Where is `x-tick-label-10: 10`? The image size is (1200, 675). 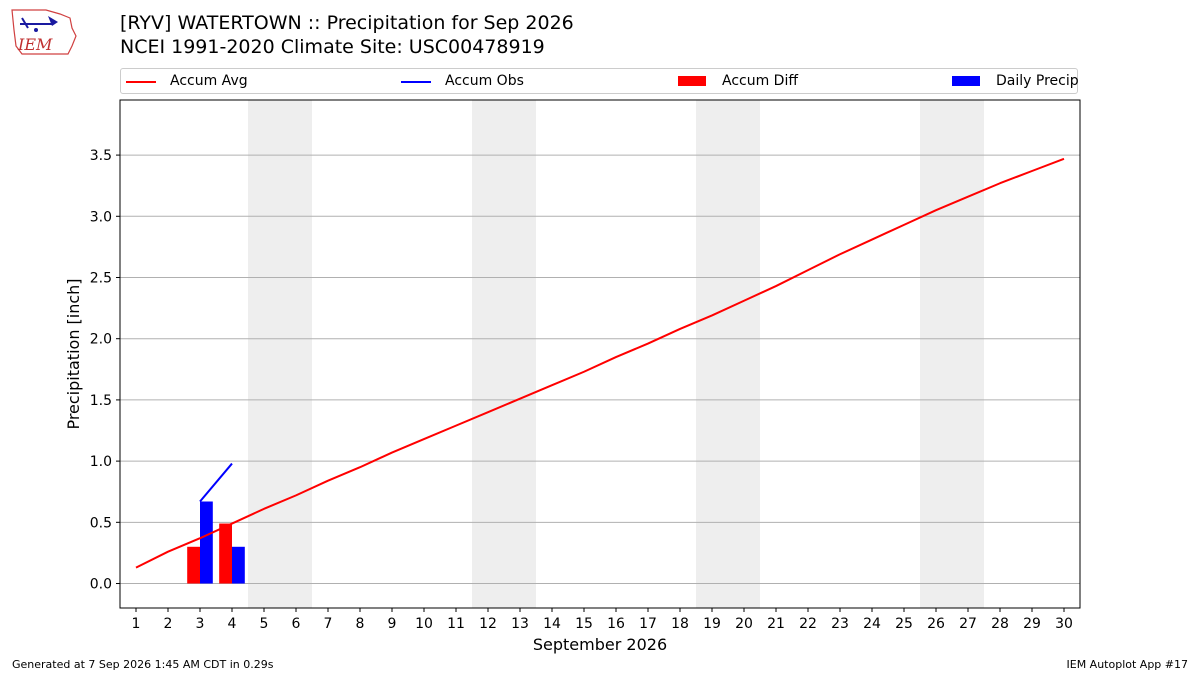
x-tick-label-10: 10 is located at coordinates (424, 624).